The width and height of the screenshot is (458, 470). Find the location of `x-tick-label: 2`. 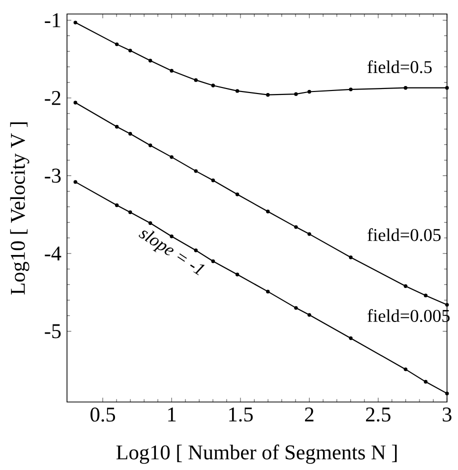

x-tick-label: 2 is located at coordinates (309, 415).